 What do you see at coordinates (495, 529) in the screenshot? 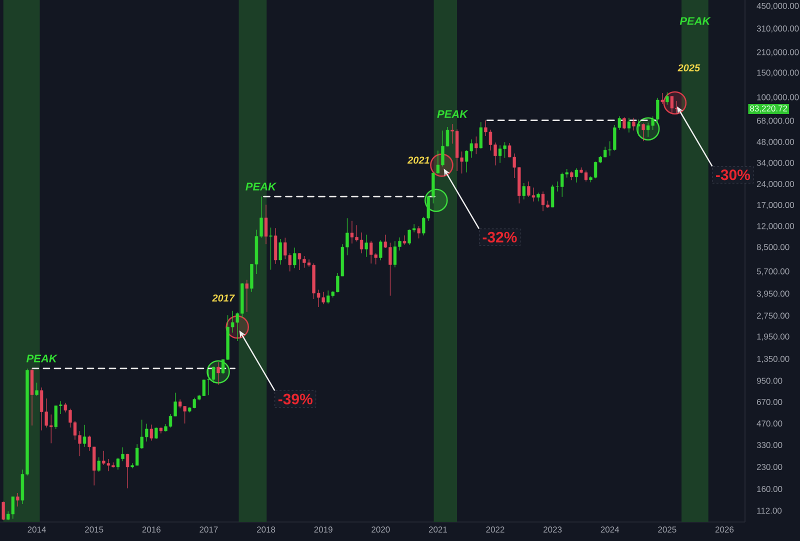
I see `x-tick-label: 2022` at bounding box center [495, 529].